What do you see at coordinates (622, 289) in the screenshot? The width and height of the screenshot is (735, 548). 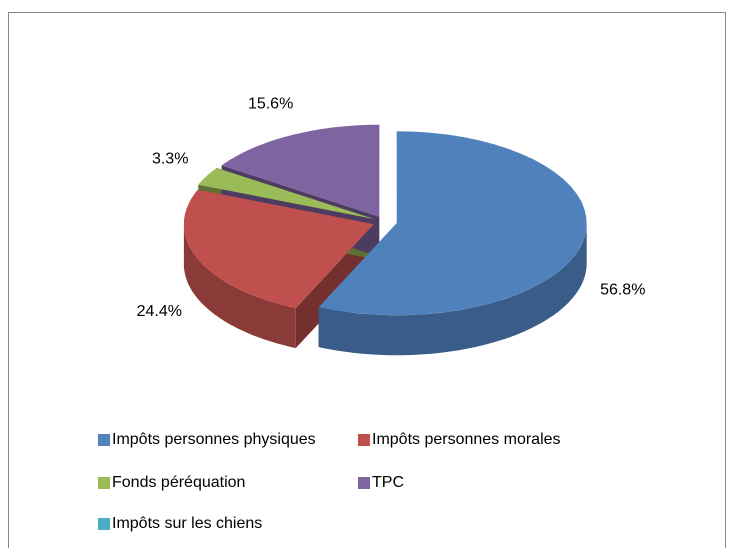 I see `data-label: 56.8%` at bounding box center [622, 289].